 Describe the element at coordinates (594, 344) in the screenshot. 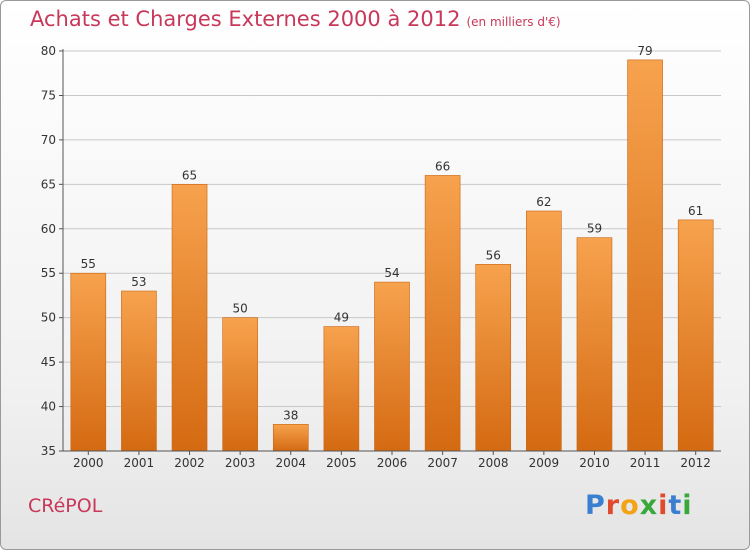

I see `bar-2010` at that location.